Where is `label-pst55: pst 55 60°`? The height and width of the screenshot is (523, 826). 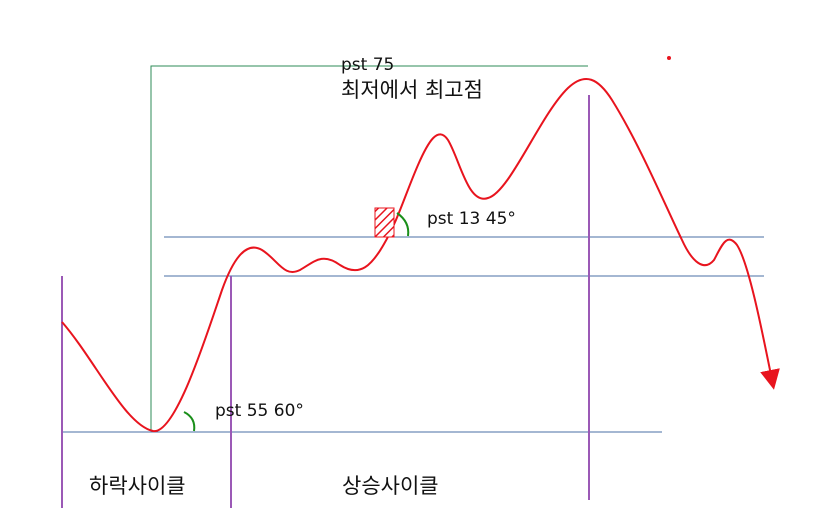
label-pst55: pst 55 60° is located at coordinates (259, 411).